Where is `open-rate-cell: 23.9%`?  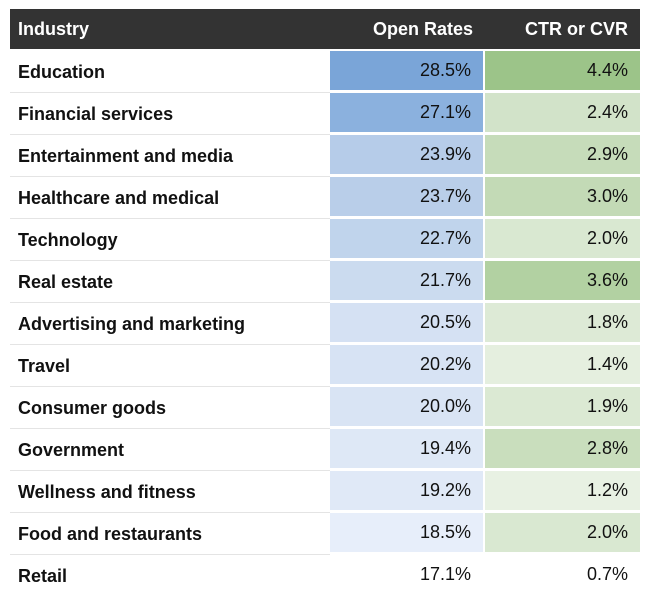 open-rate-cell: 23.9% is located at coordinates (407, 156).